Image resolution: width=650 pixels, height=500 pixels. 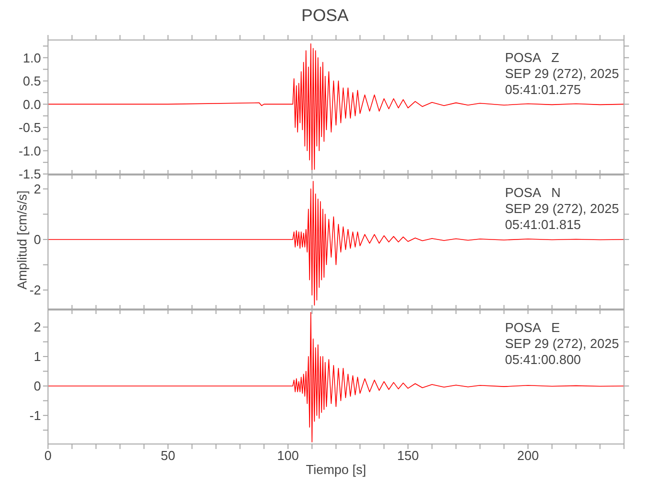 What do you see at coordinates (533, 193) in the screenshot?
I see `annotation: POSA N` at bounding box center [533, 193].